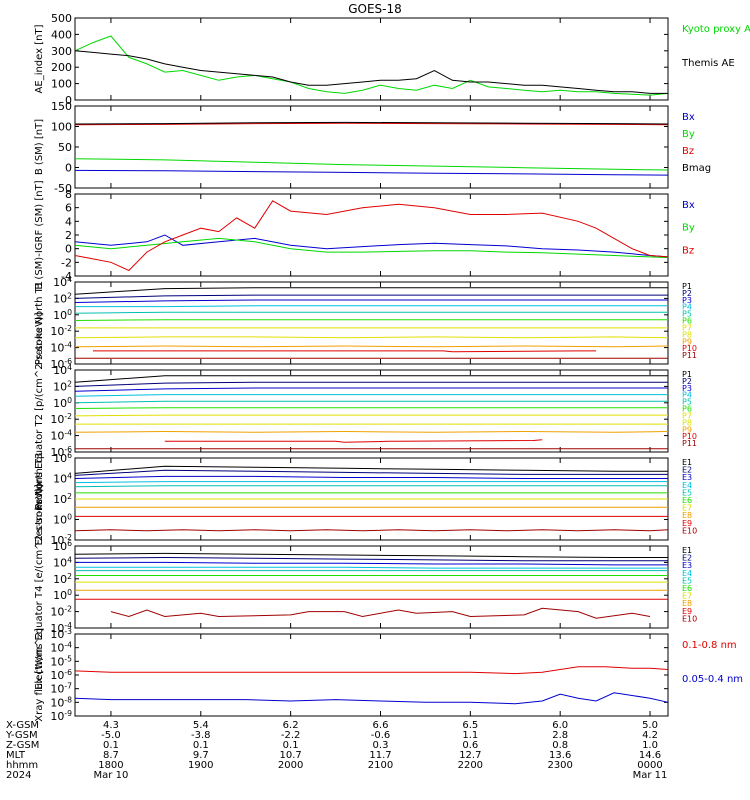  Describe the element at coordinates (470, 725) in the screenshot. I see `x-axis-value: 6.5` at that location.